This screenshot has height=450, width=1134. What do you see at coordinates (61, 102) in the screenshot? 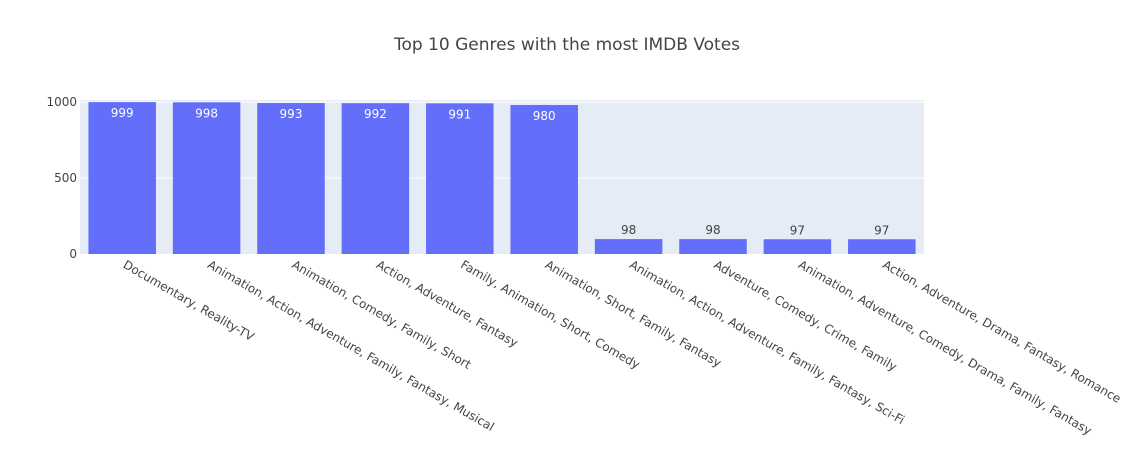
I see `y-tick-label: 1000` at bounding box center [61, 102].